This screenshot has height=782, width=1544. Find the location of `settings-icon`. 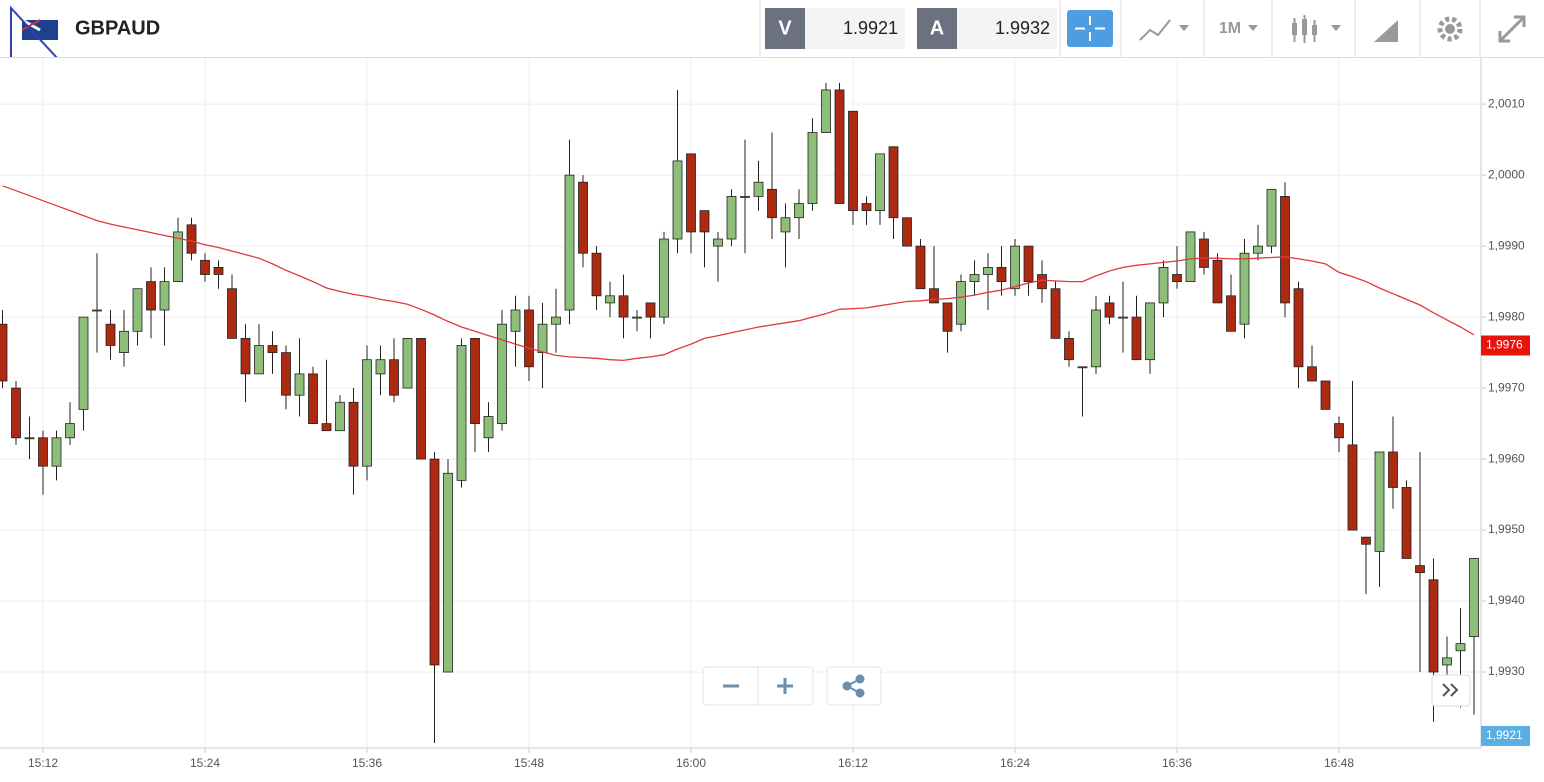

settings-icon is located at coordinates (1450, 29).